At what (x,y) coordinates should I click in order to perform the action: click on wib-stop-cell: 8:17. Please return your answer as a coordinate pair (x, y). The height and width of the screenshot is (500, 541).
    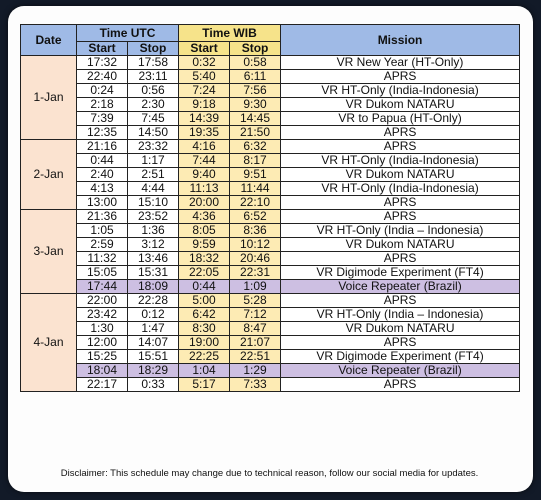
    Looking at the image, I should click on (255, 160).